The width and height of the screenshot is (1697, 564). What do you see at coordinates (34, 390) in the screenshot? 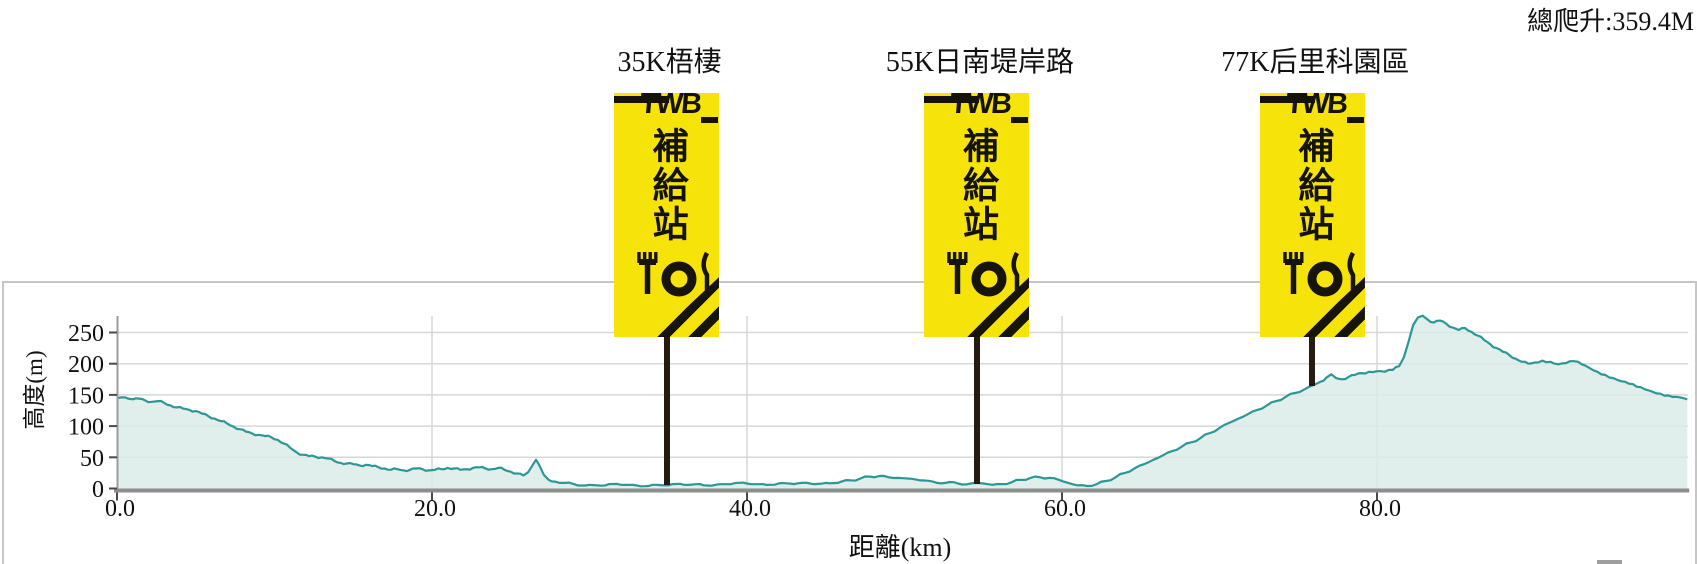
I see `y-axis-title: 高度(m)` at bounding box center [34, 390].